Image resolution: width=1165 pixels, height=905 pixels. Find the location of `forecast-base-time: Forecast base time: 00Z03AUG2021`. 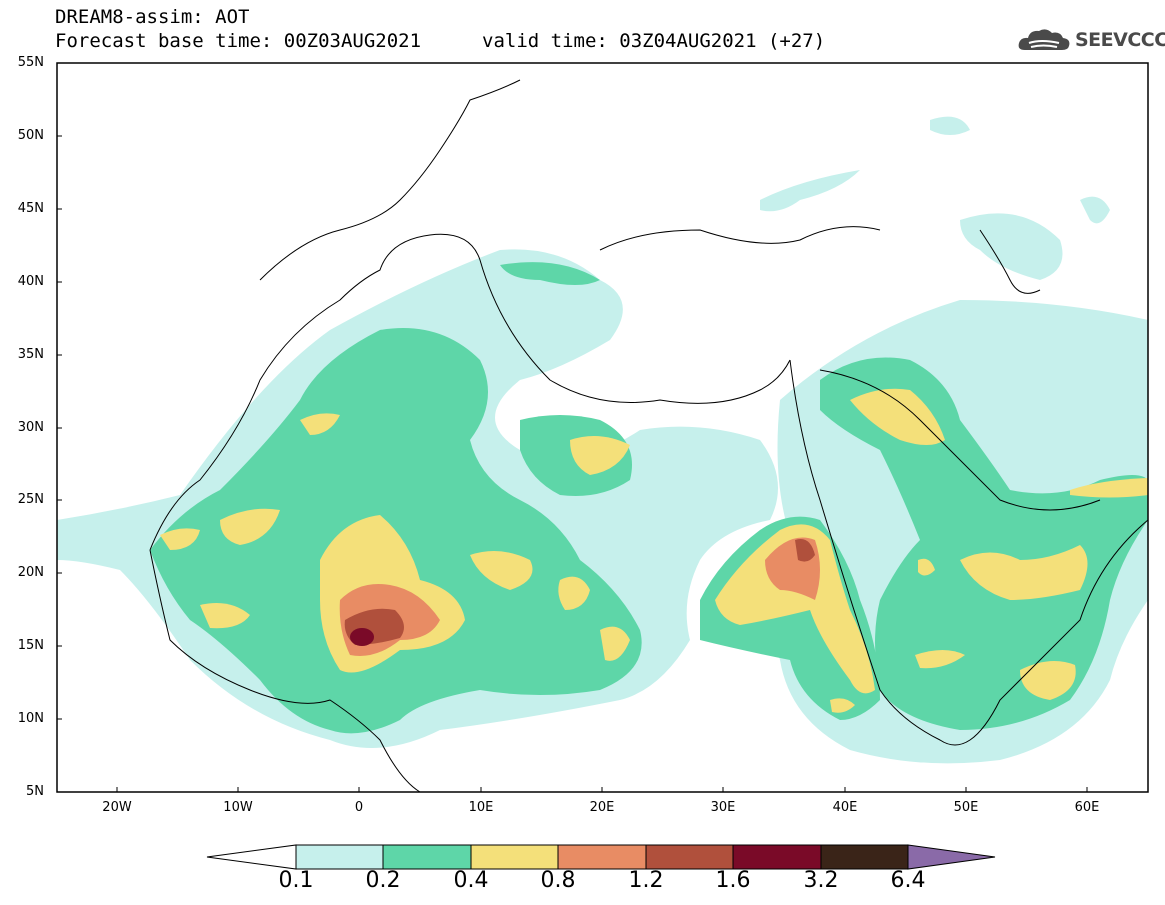

forecast-base-time: Forecast base time: 00Z03AUG2021 is located at coordinates (238, 41).